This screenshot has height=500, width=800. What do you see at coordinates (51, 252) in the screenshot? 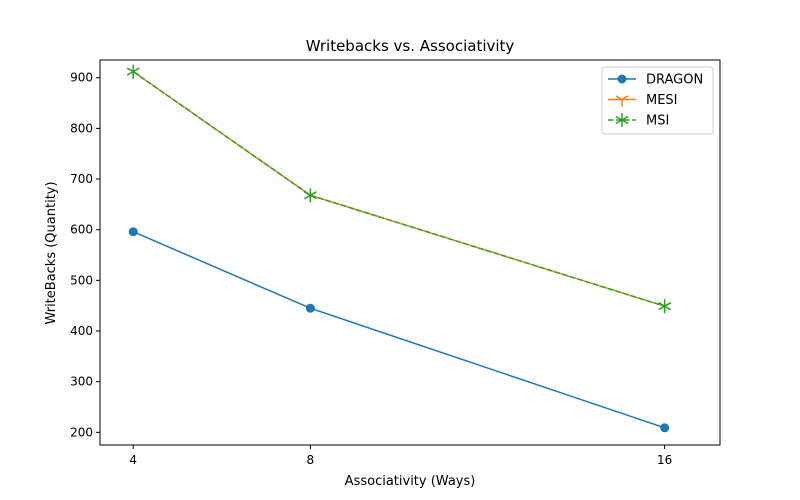
I see `y-axis-label: WriteBacks (Quantity)` at bounding box center [51, 252].